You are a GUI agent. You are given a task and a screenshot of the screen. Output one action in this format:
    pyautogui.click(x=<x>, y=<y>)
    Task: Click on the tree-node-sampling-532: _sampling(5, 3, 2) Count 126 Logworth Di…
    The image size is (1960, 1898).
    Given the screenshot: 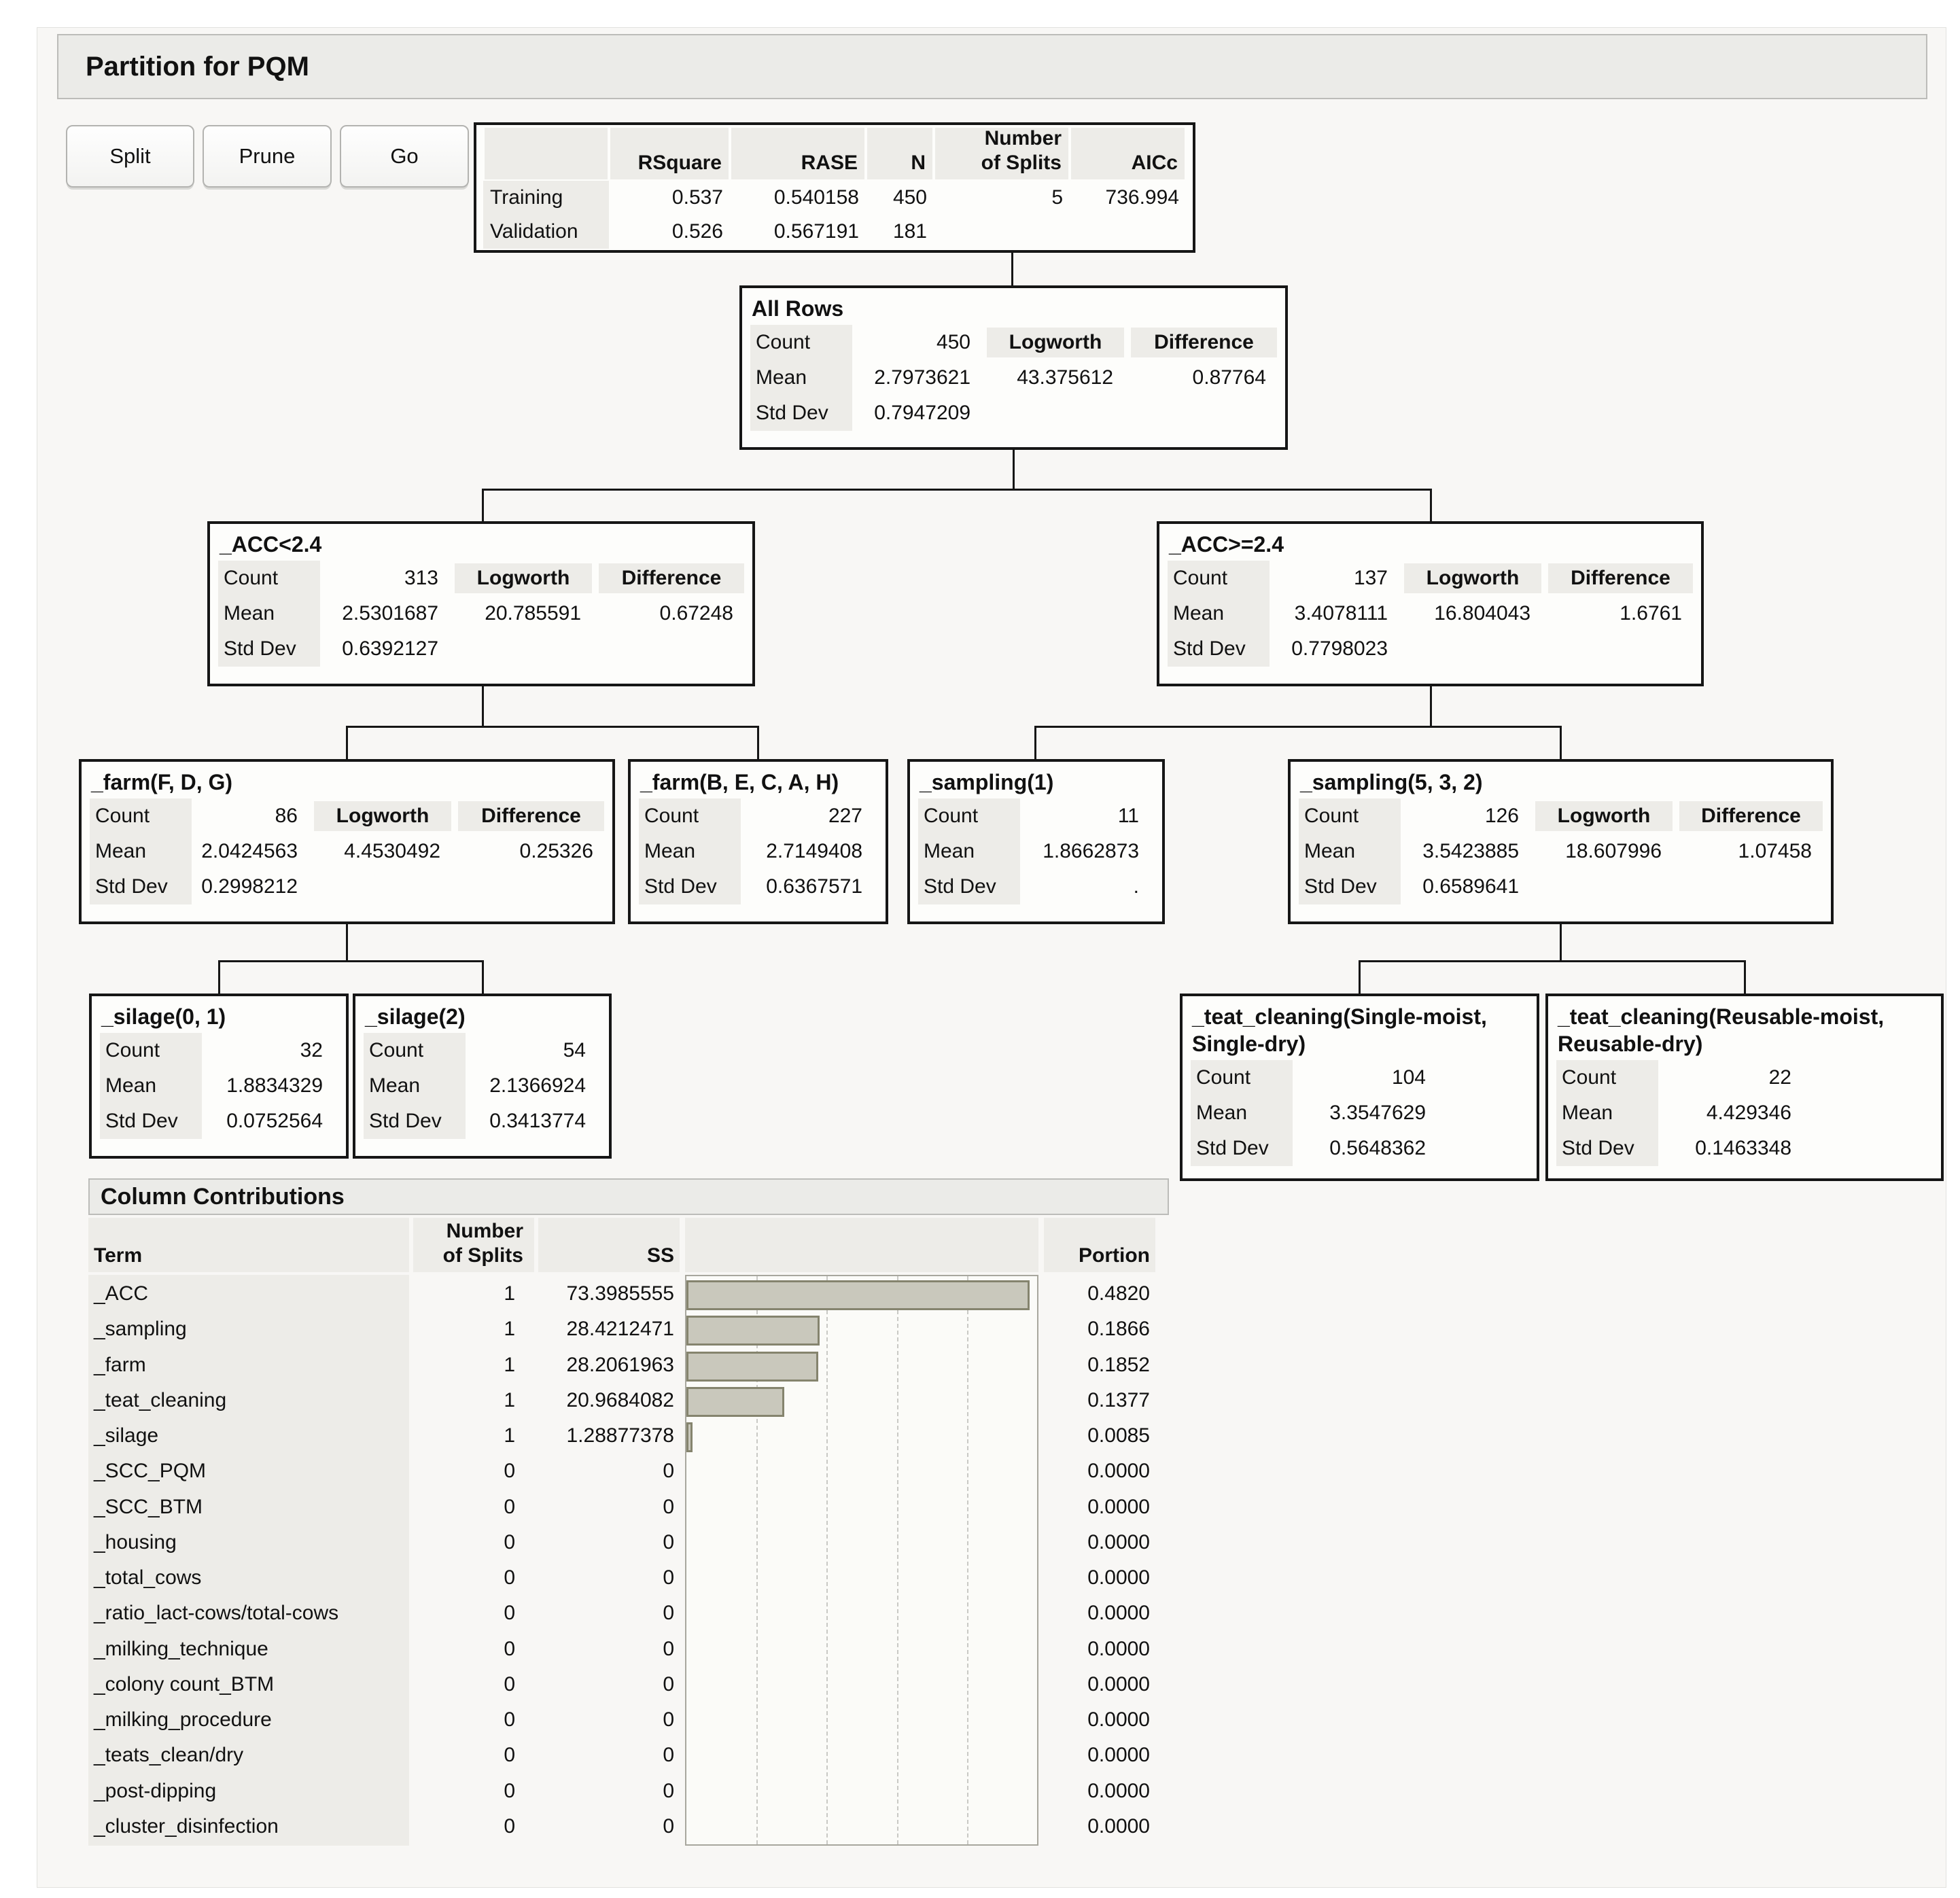 What is the action you would take?
    pyautogui.click(x=1561, y=841)
    